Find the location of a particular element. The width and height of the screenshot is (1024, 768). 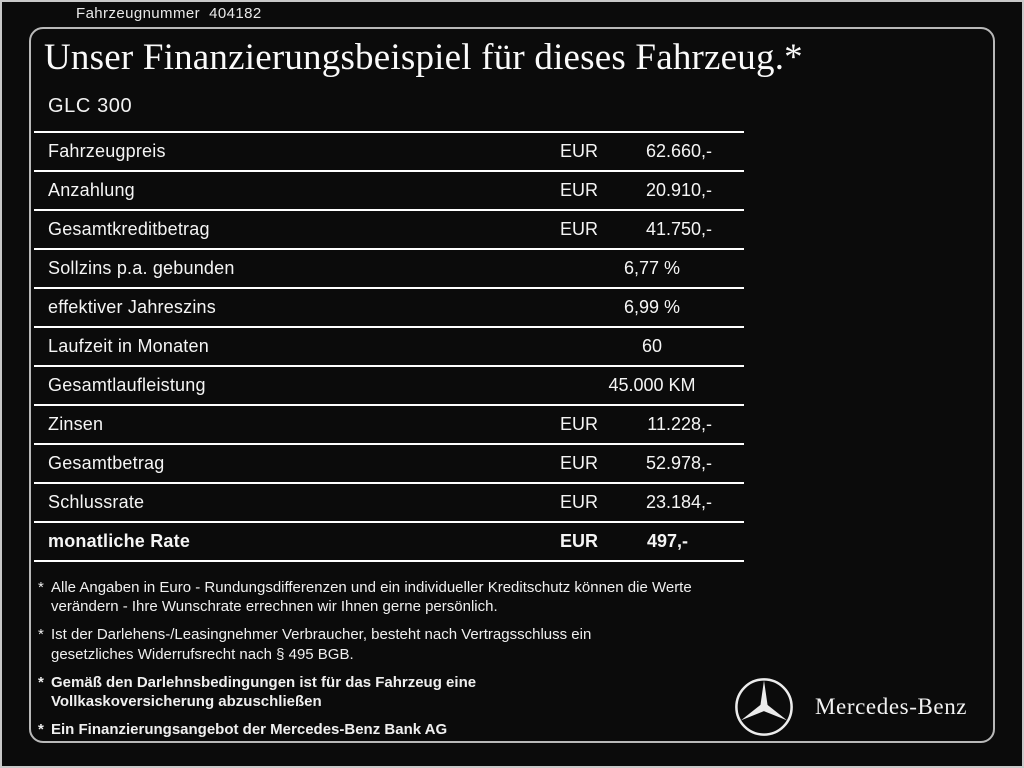

brand: Mercedes-Benz is located at coordinates (850, 707).